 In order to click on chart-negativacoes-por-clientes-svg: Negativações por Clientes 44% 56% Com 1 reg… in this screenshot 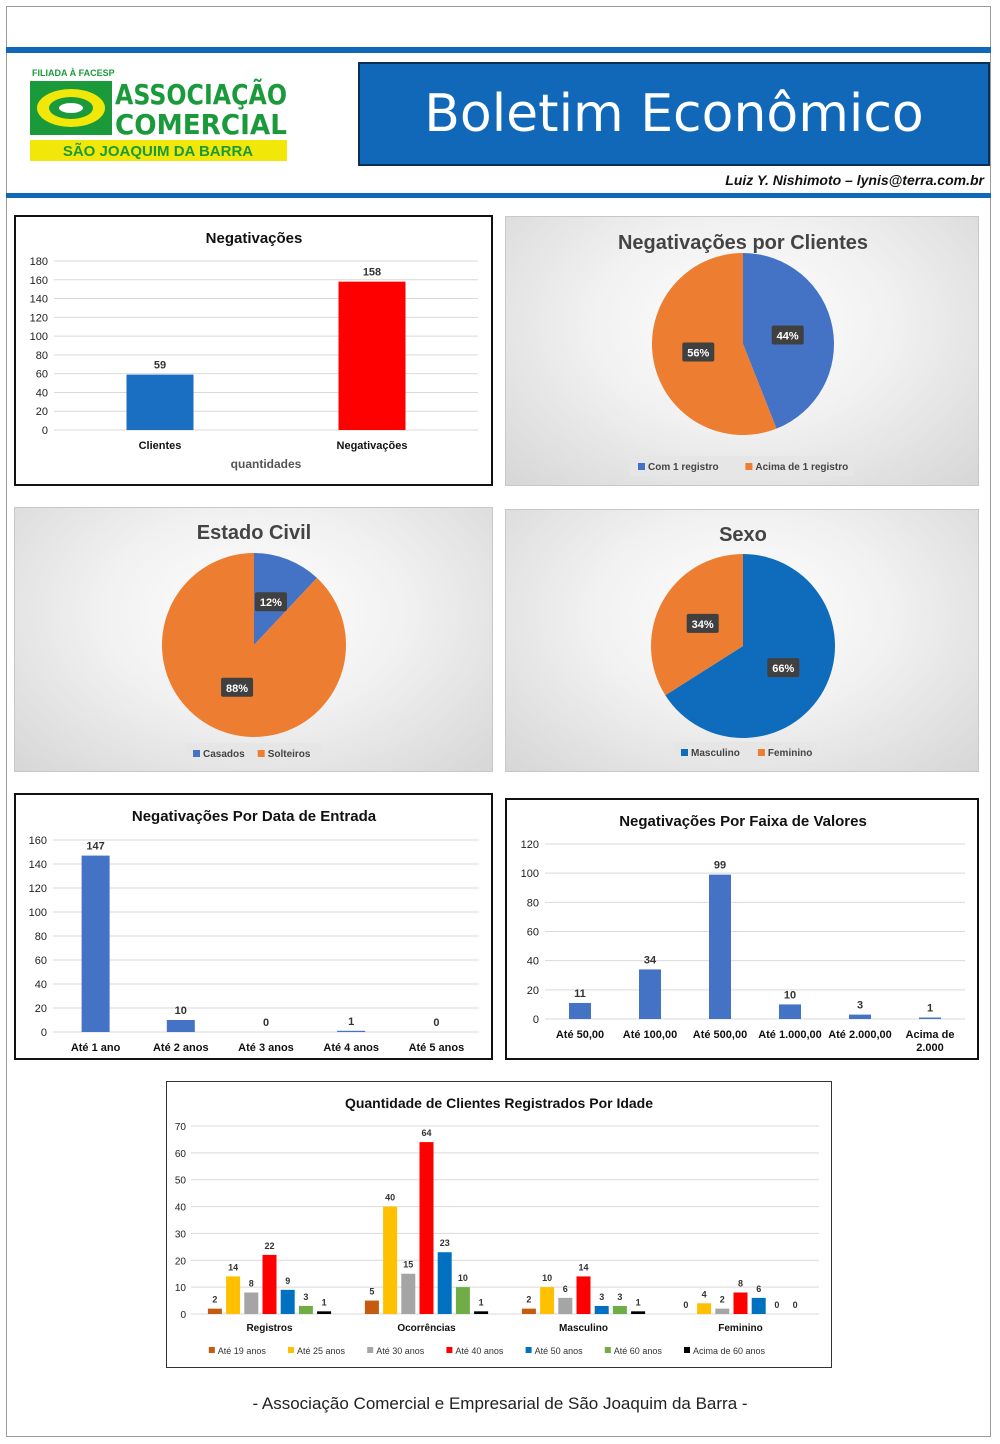, I will do `click(743, 354)`.